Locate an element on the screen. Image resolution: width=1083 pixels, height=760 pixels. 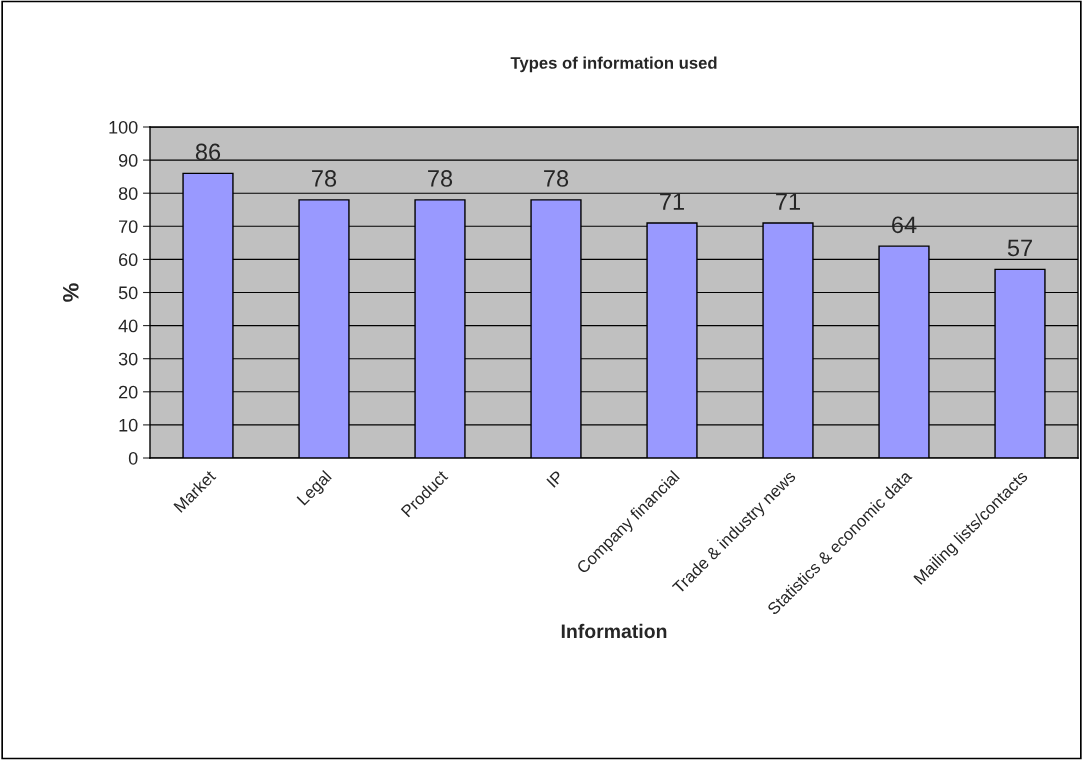
x-axis-title: Information is located at coordinates (614, 631).